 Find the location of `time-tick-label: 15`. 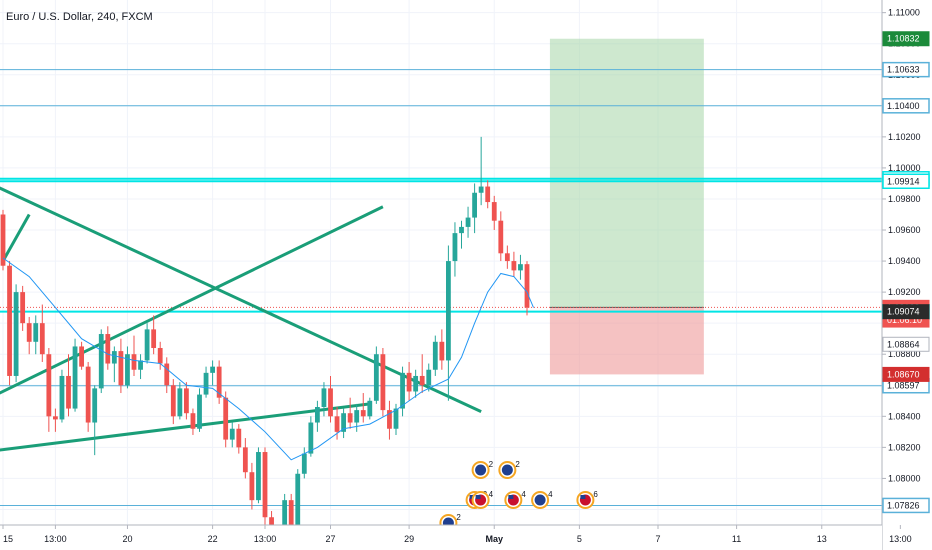

time-tick-label: 15 is located at coordinates (8, 539).